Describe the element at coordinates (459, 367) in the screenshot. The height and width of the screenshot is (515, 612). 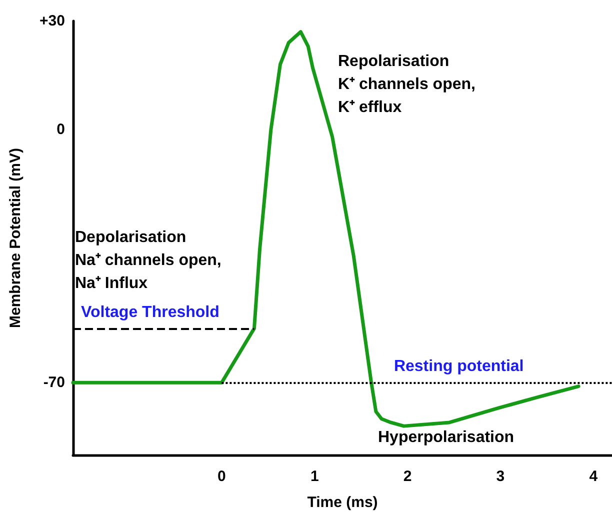
I see `ref-line-label: Resting potential` at that location.